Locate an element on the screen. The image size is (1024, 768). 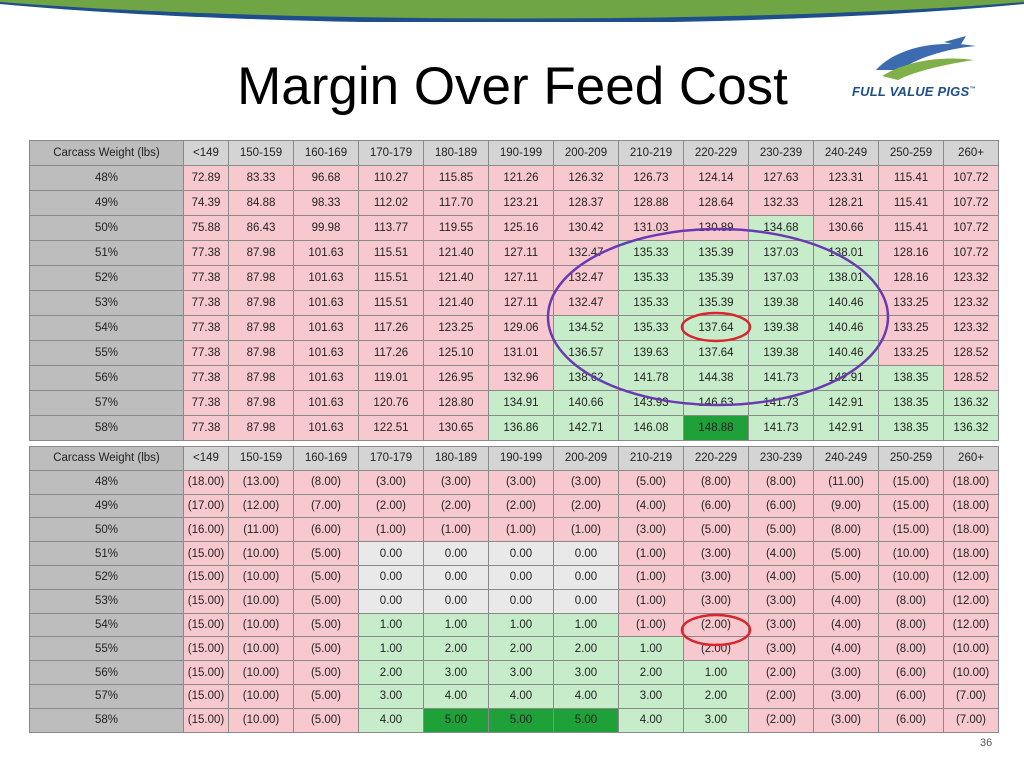
table-cell: 140.46 is located at coordinates (846, 353).